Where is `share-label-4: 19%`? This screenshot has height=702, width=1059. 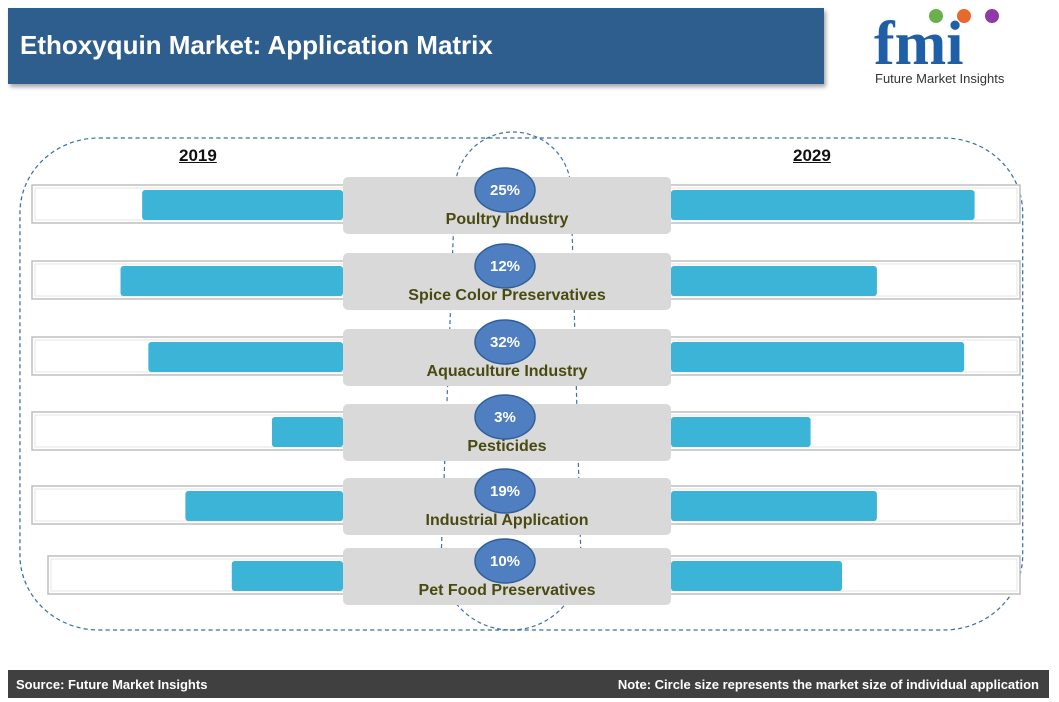
share-label-4: 19% is located at coordinates (505, 491).